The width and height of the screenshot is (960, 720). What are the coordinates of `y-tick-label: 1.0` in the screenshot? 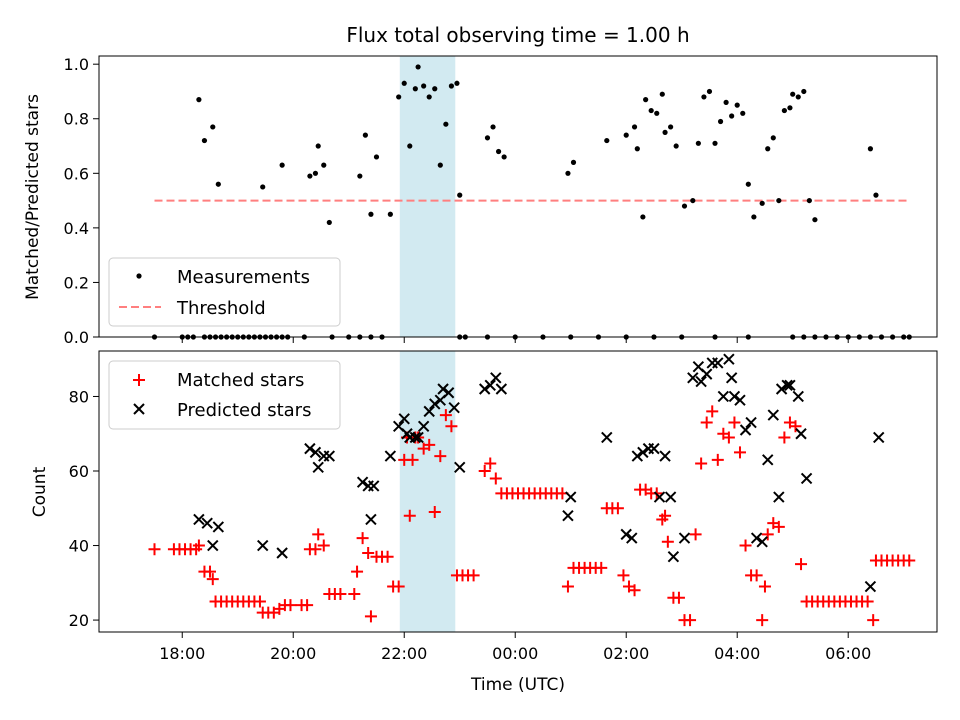 It's located at (76, 64).